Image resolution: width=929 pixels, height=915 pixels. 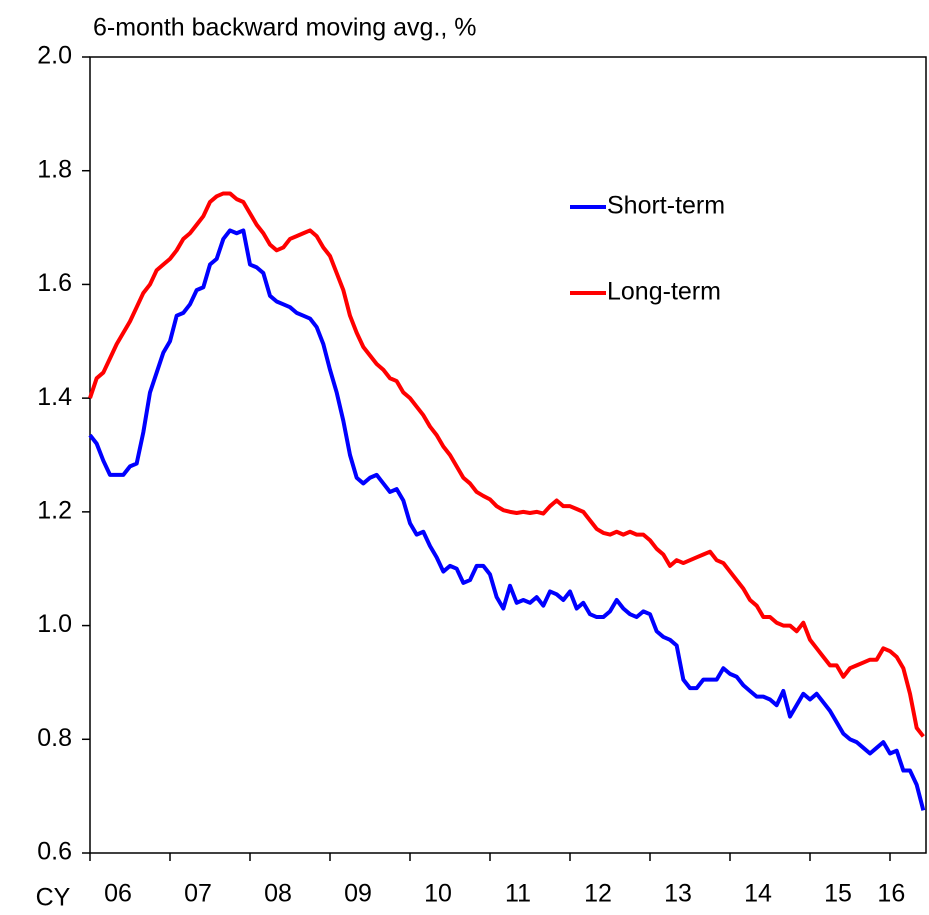 What do you see at coordinates (54, 56) in the screenshot?
I see `y-tick-label: 2.0` at bounding box center [54, 56].